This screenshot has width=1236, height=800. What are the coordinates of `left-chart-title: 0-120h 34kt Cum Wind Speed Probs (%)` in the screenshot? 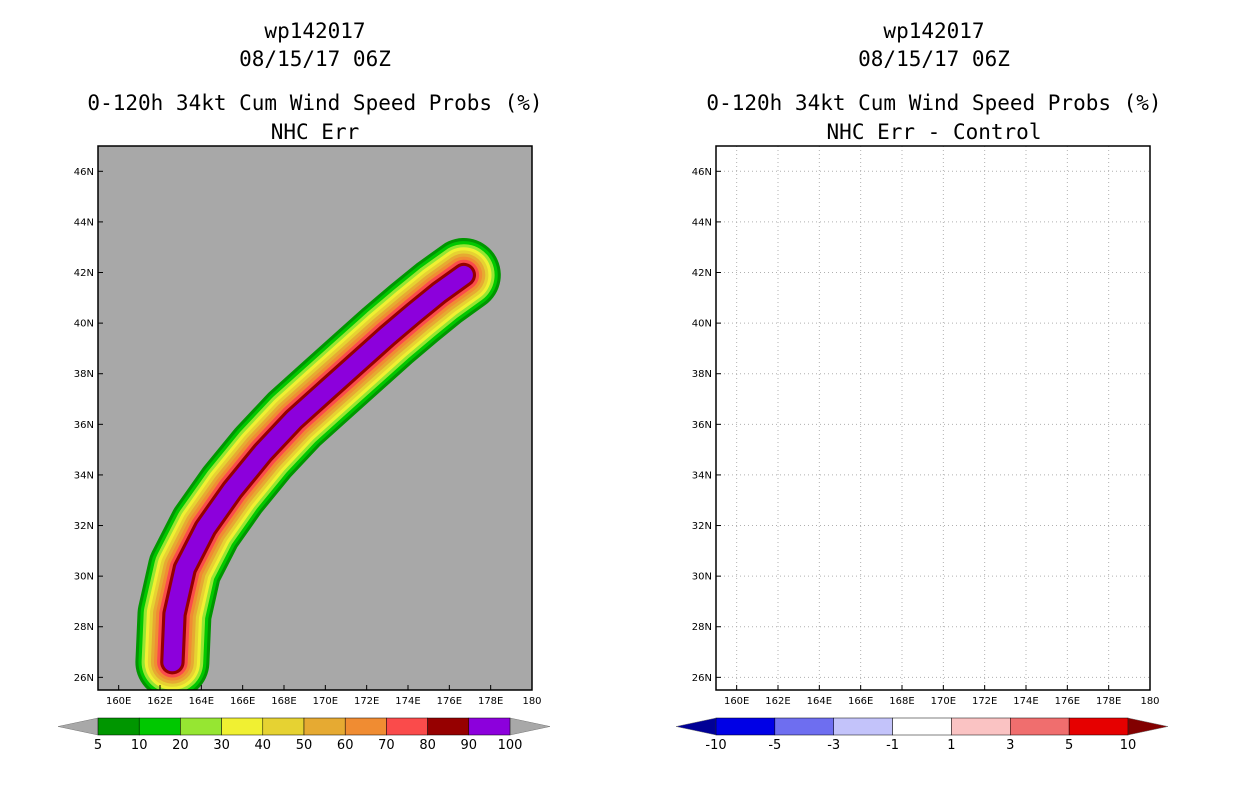 It's located at (315, 103).